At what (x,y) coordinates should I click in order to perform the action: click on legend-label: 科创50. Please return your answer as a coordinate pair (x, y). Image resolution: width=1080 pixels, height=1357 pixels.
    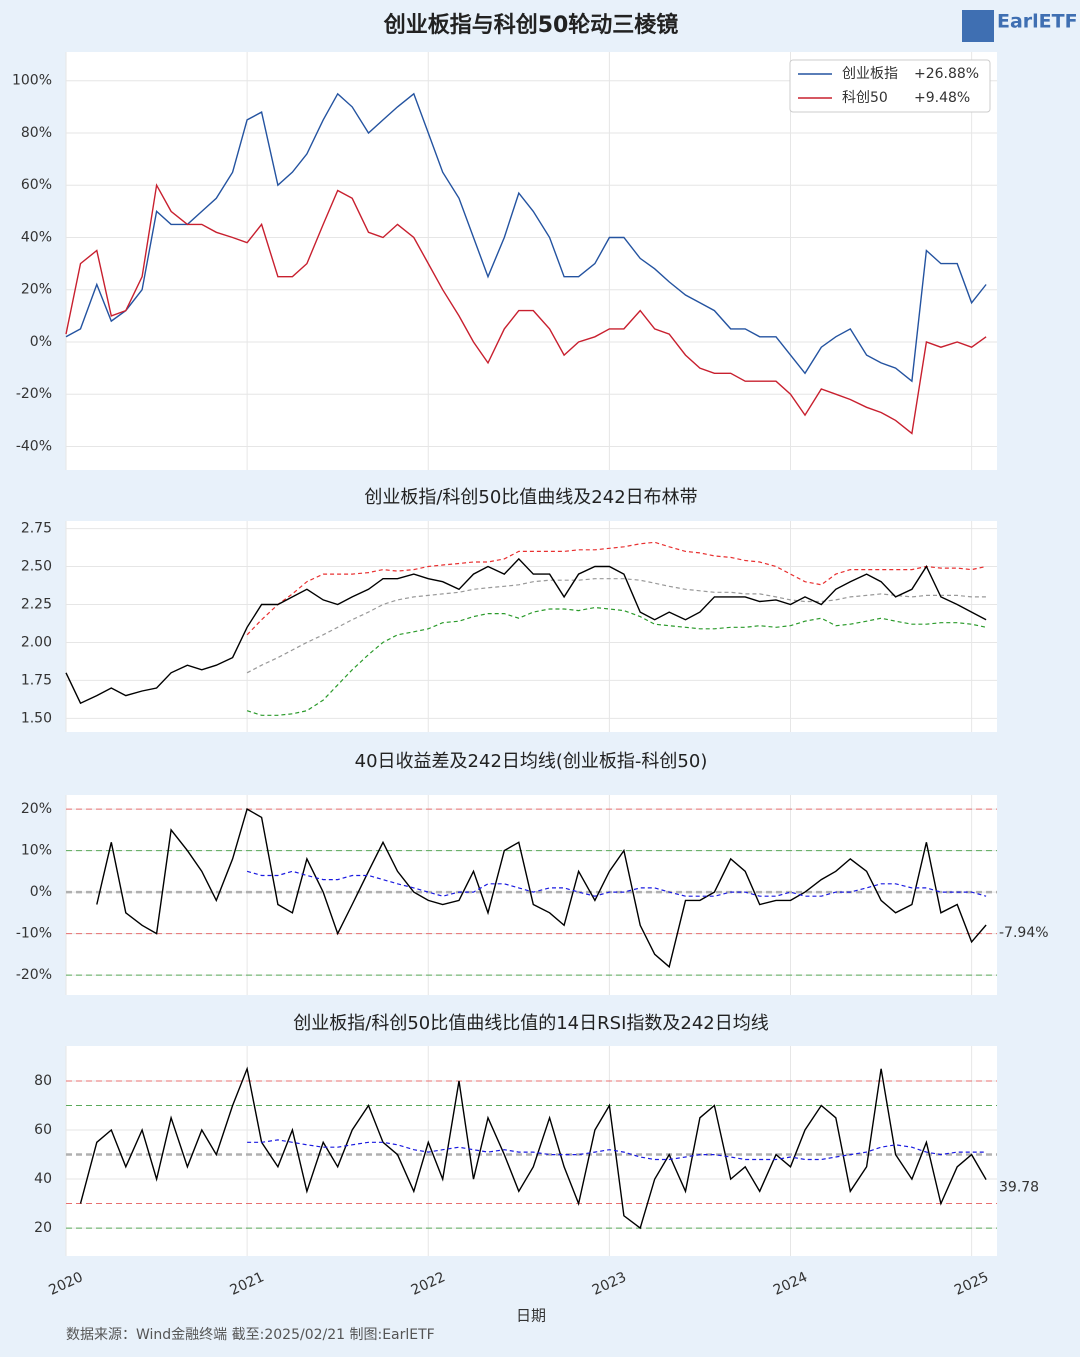
    Looking at the image, I should click on (865, 98).